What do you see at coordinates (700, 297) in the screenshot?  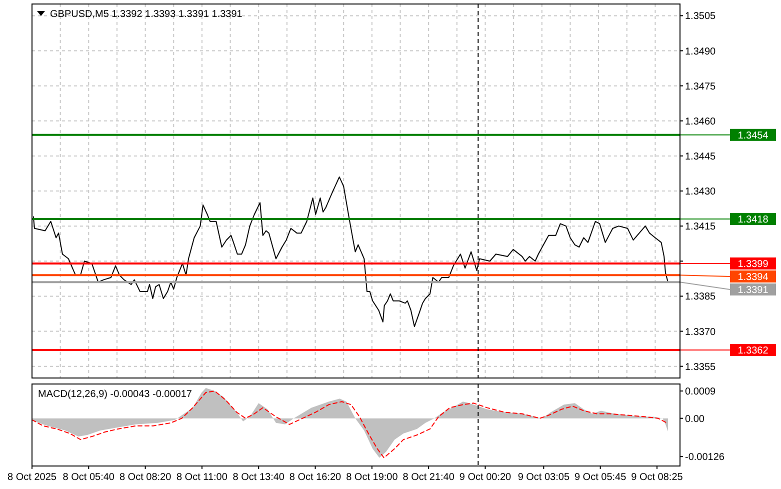 I see `y-tick-label: 1.3385` at bounding box center [700, 297].